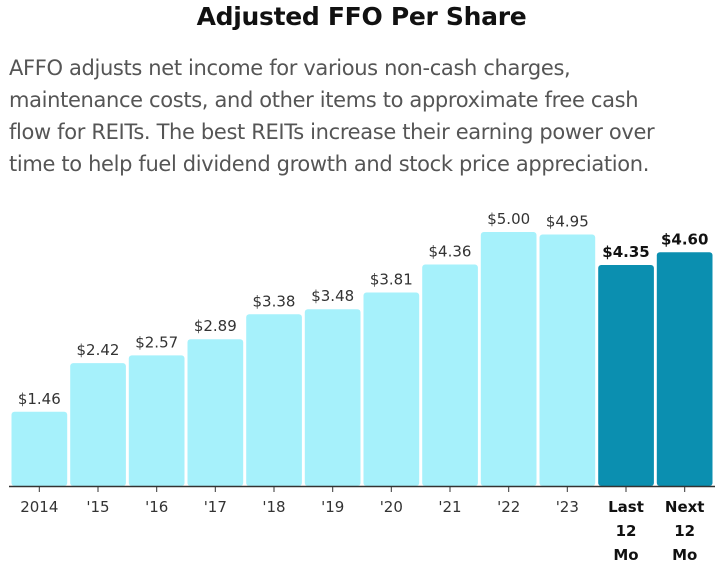  I want to click on value-label-8: $5.00, so click(508, 219).